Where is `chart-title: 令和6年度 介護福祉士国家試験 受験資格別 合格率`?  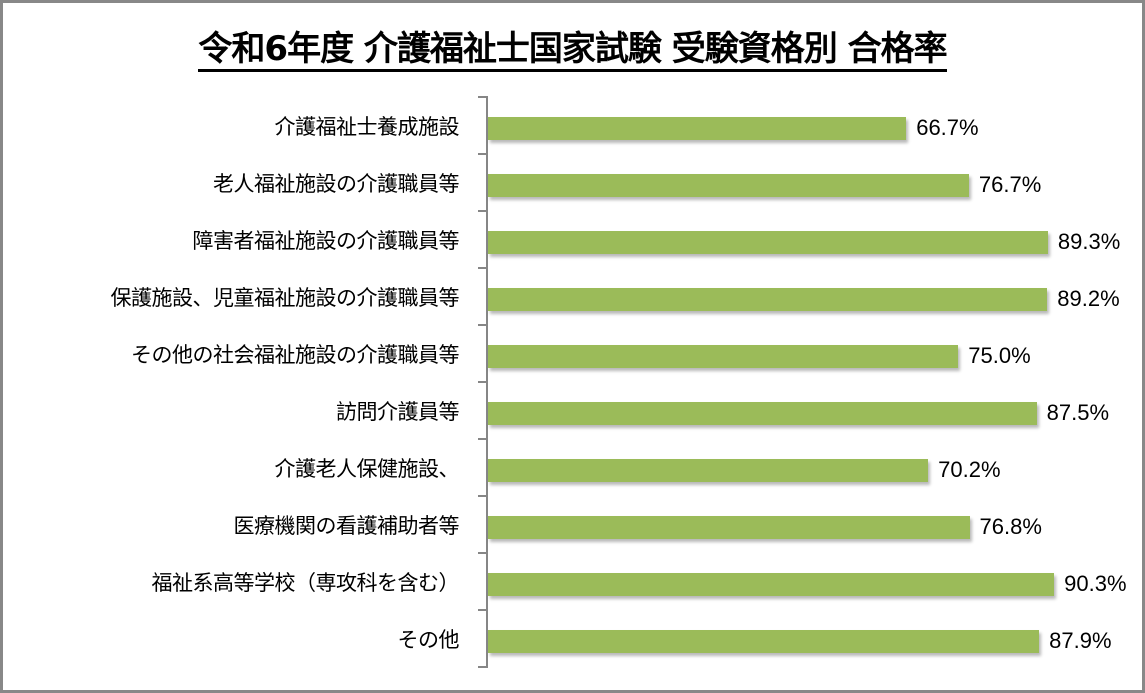 chart-title: 令和6年度 介護福祉士国家試験 受験資格別 合格率 is located at coordinates (572, 49).